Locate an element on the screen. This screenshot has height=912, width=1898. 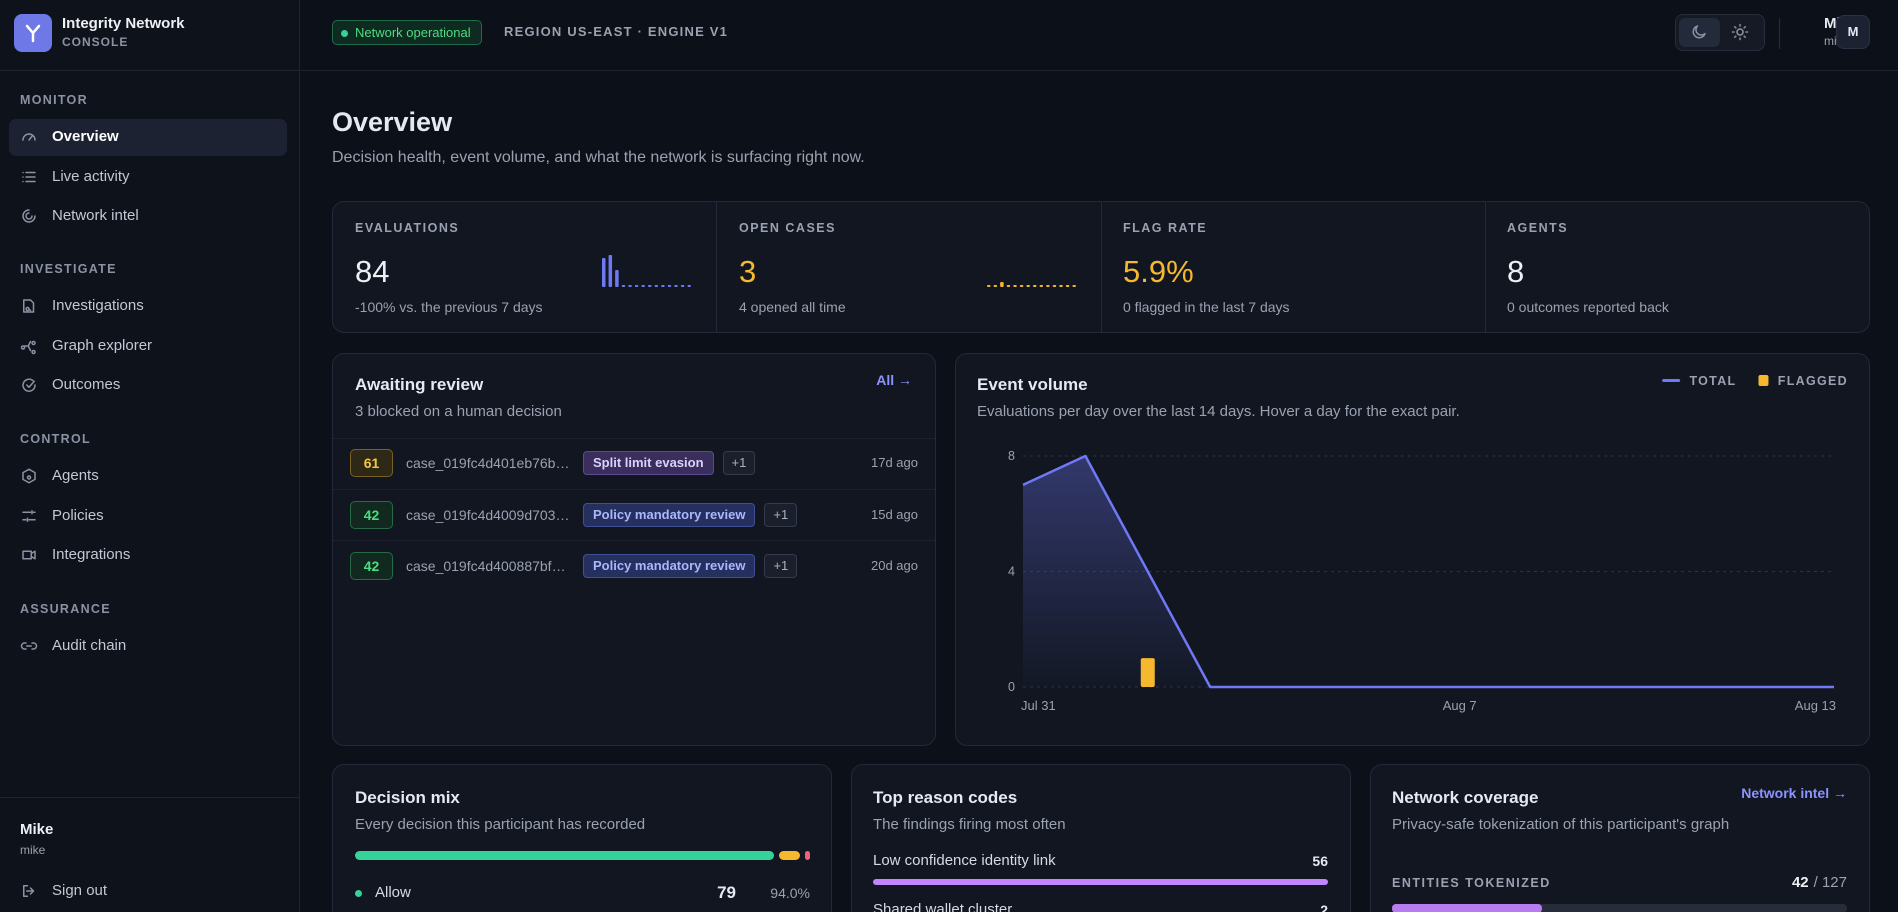
review-card is located at coordinates (634, 549).